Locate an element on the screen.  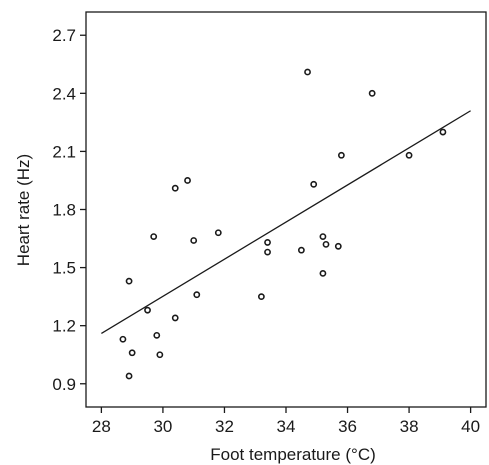
y-tick-label: 1.8 is located at coordinates (64, 210).